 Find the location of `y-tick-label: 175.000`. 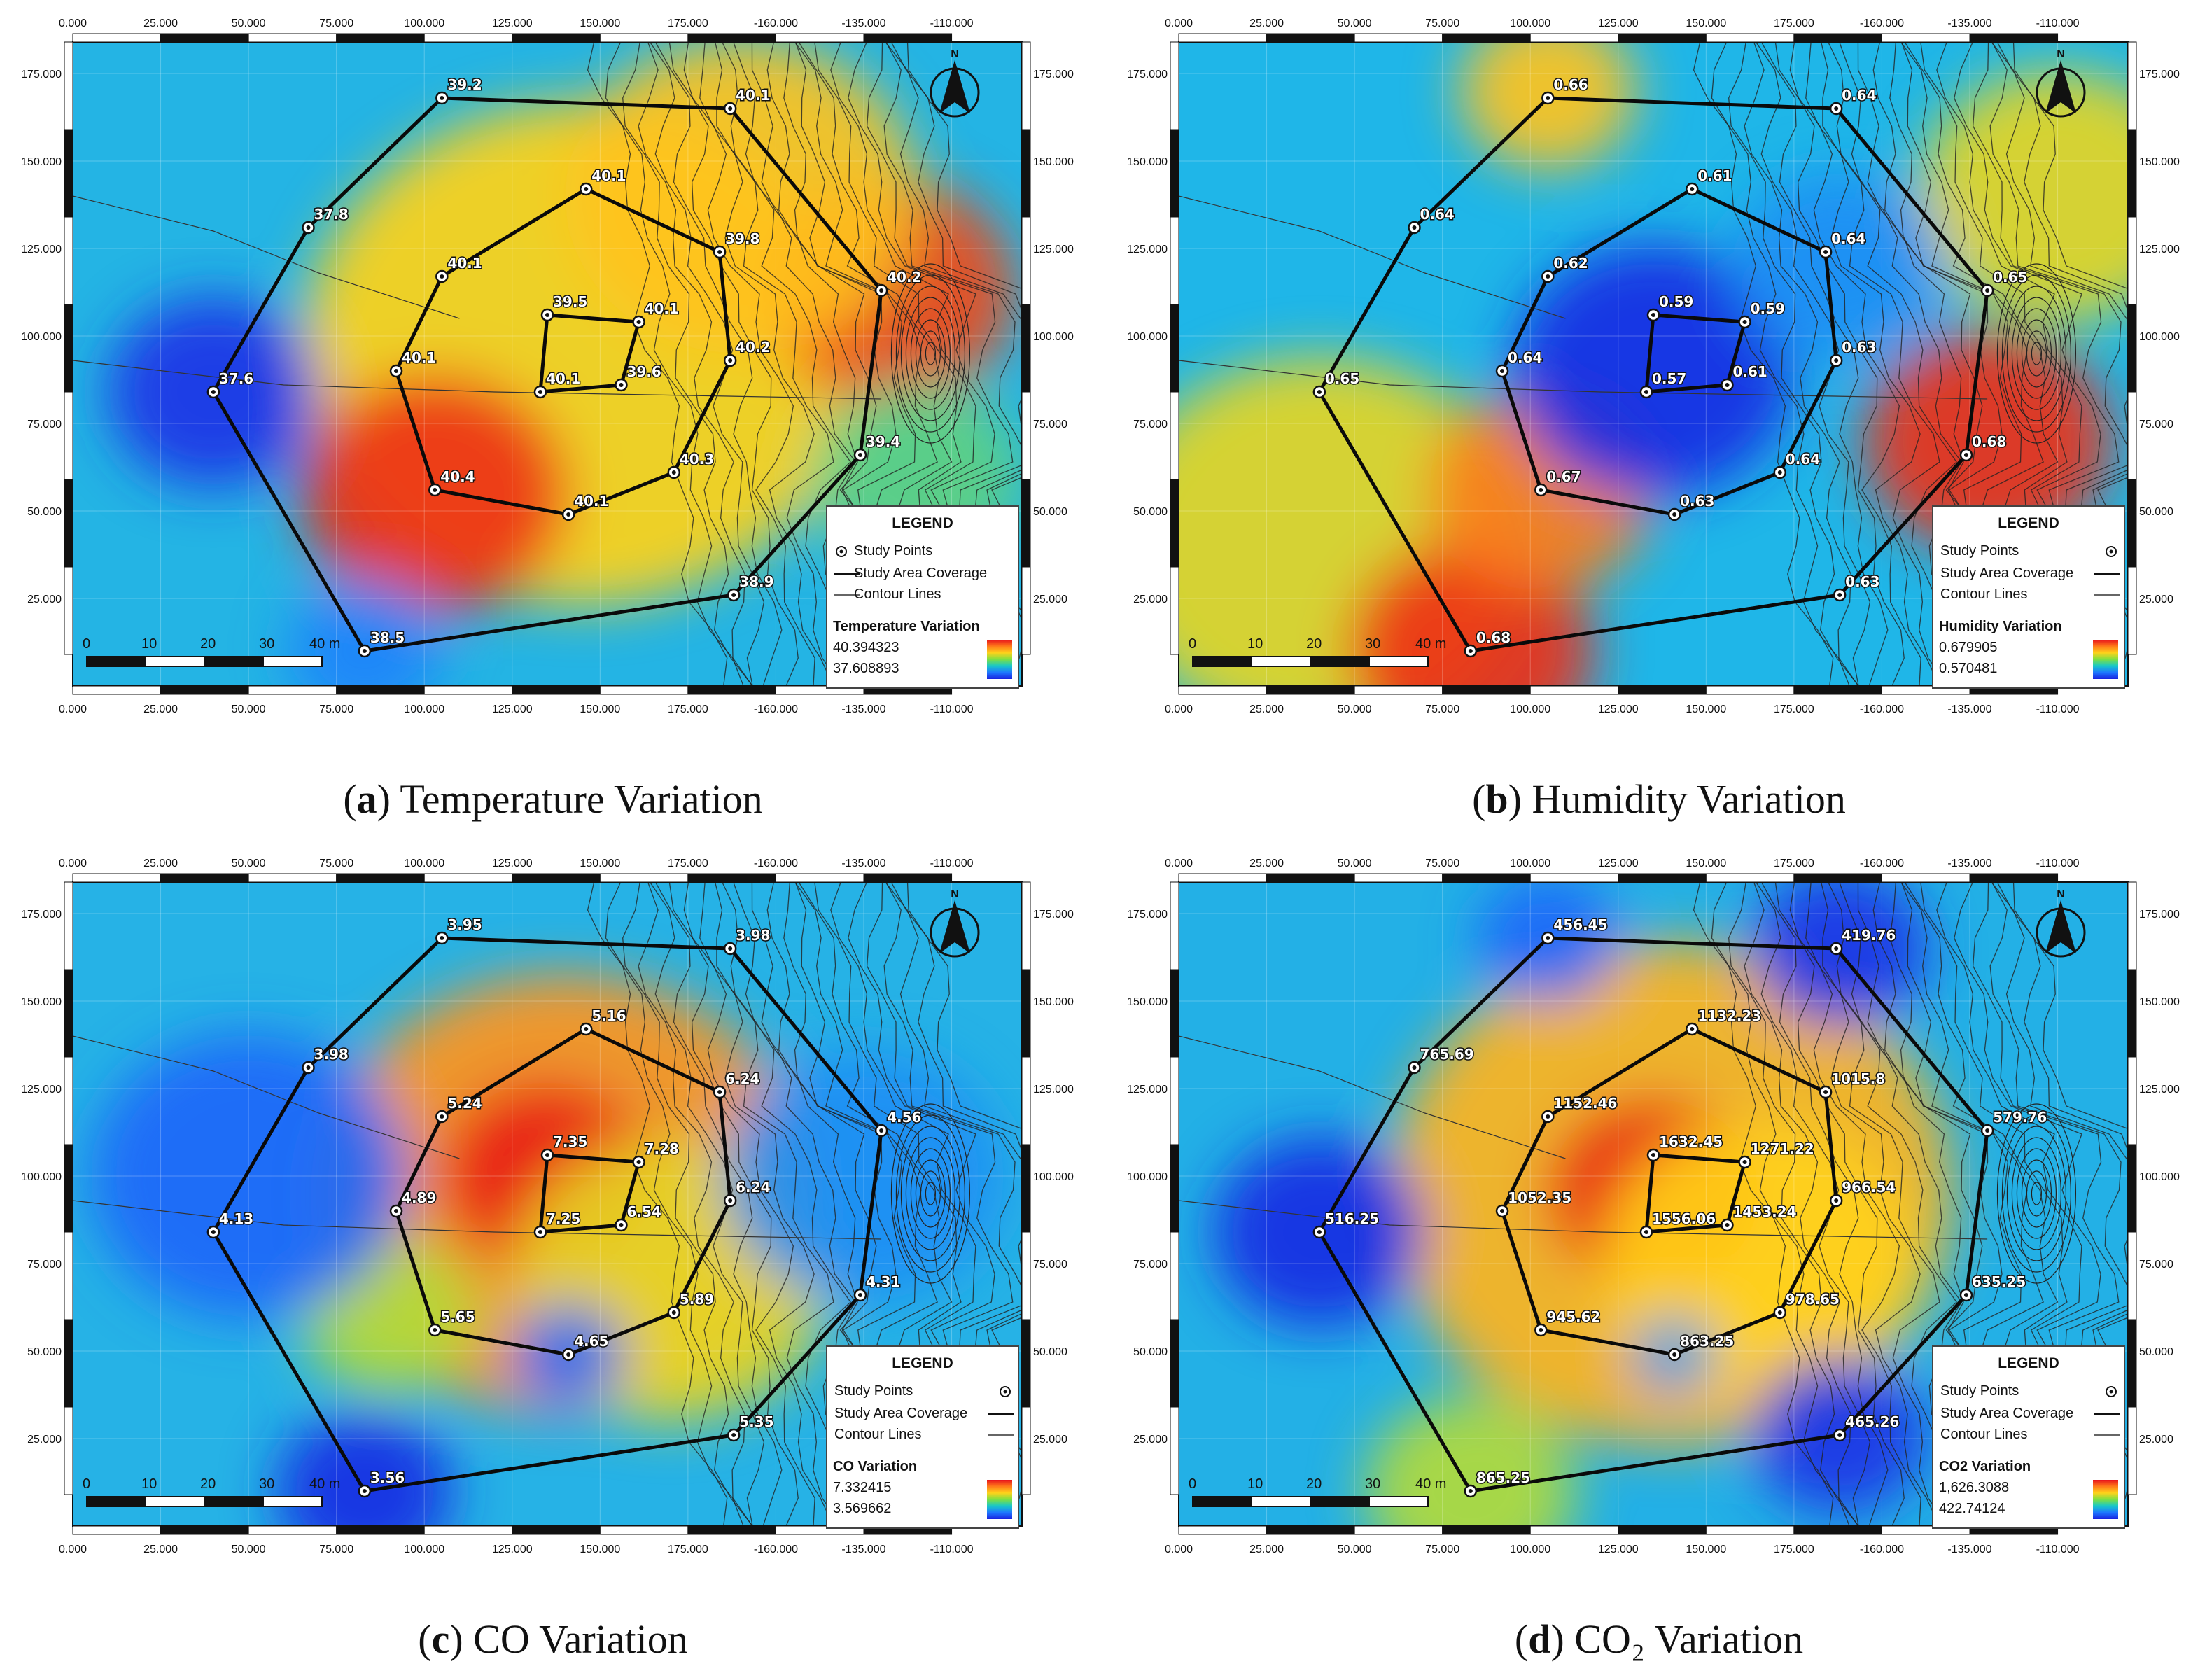

y-tick-label: 175.000 is located at coordinates (41, 74).